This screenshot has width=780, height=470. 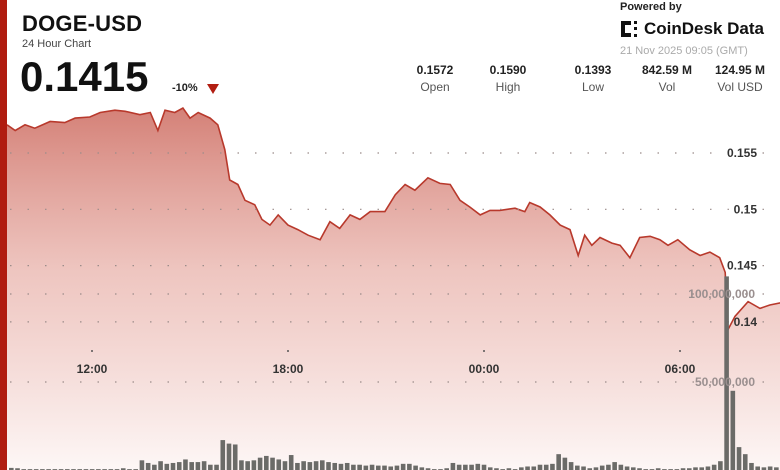 What do you see at coordinates (508, 78) in the screenshot?
I see `stat-high: 0.1590 High` at bounding box center [508, 78].